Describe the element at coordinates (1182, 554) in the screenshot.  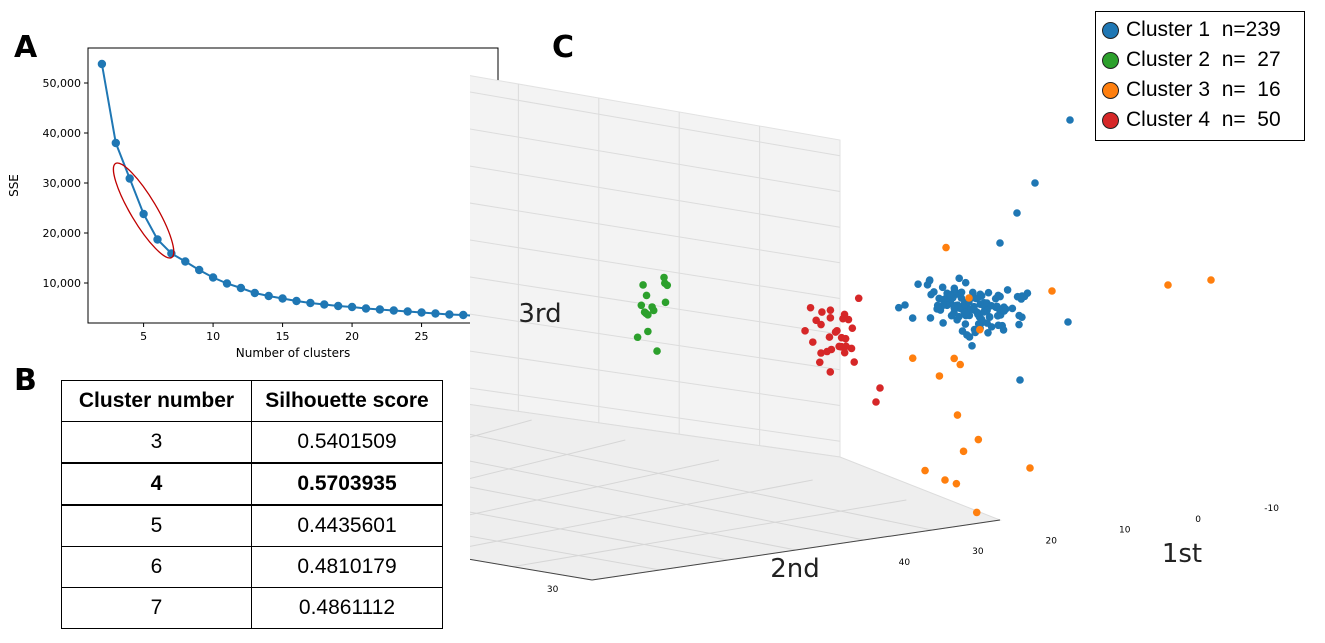
I see `x-axis-title: 1st` at that location.